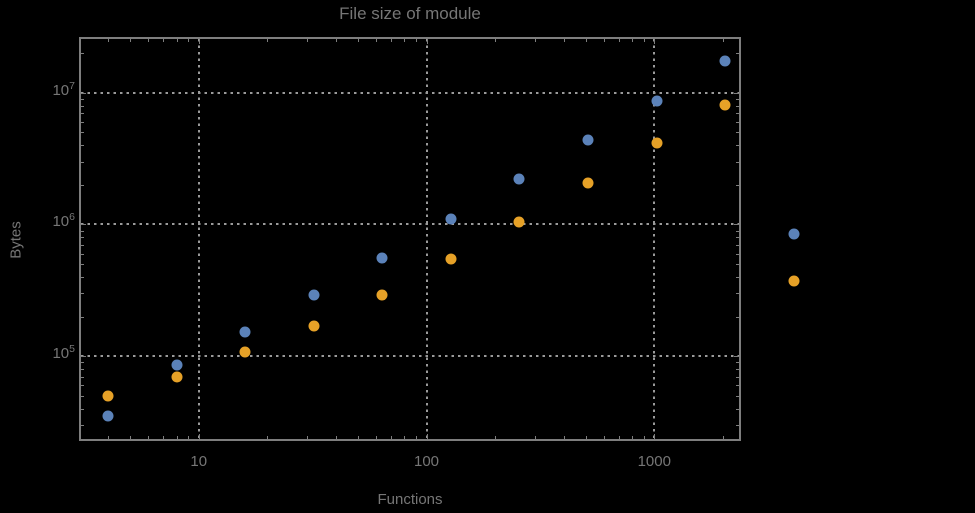 The image size is (975, 513). I want to click on y-tick-label: 107, so click(46, 91).